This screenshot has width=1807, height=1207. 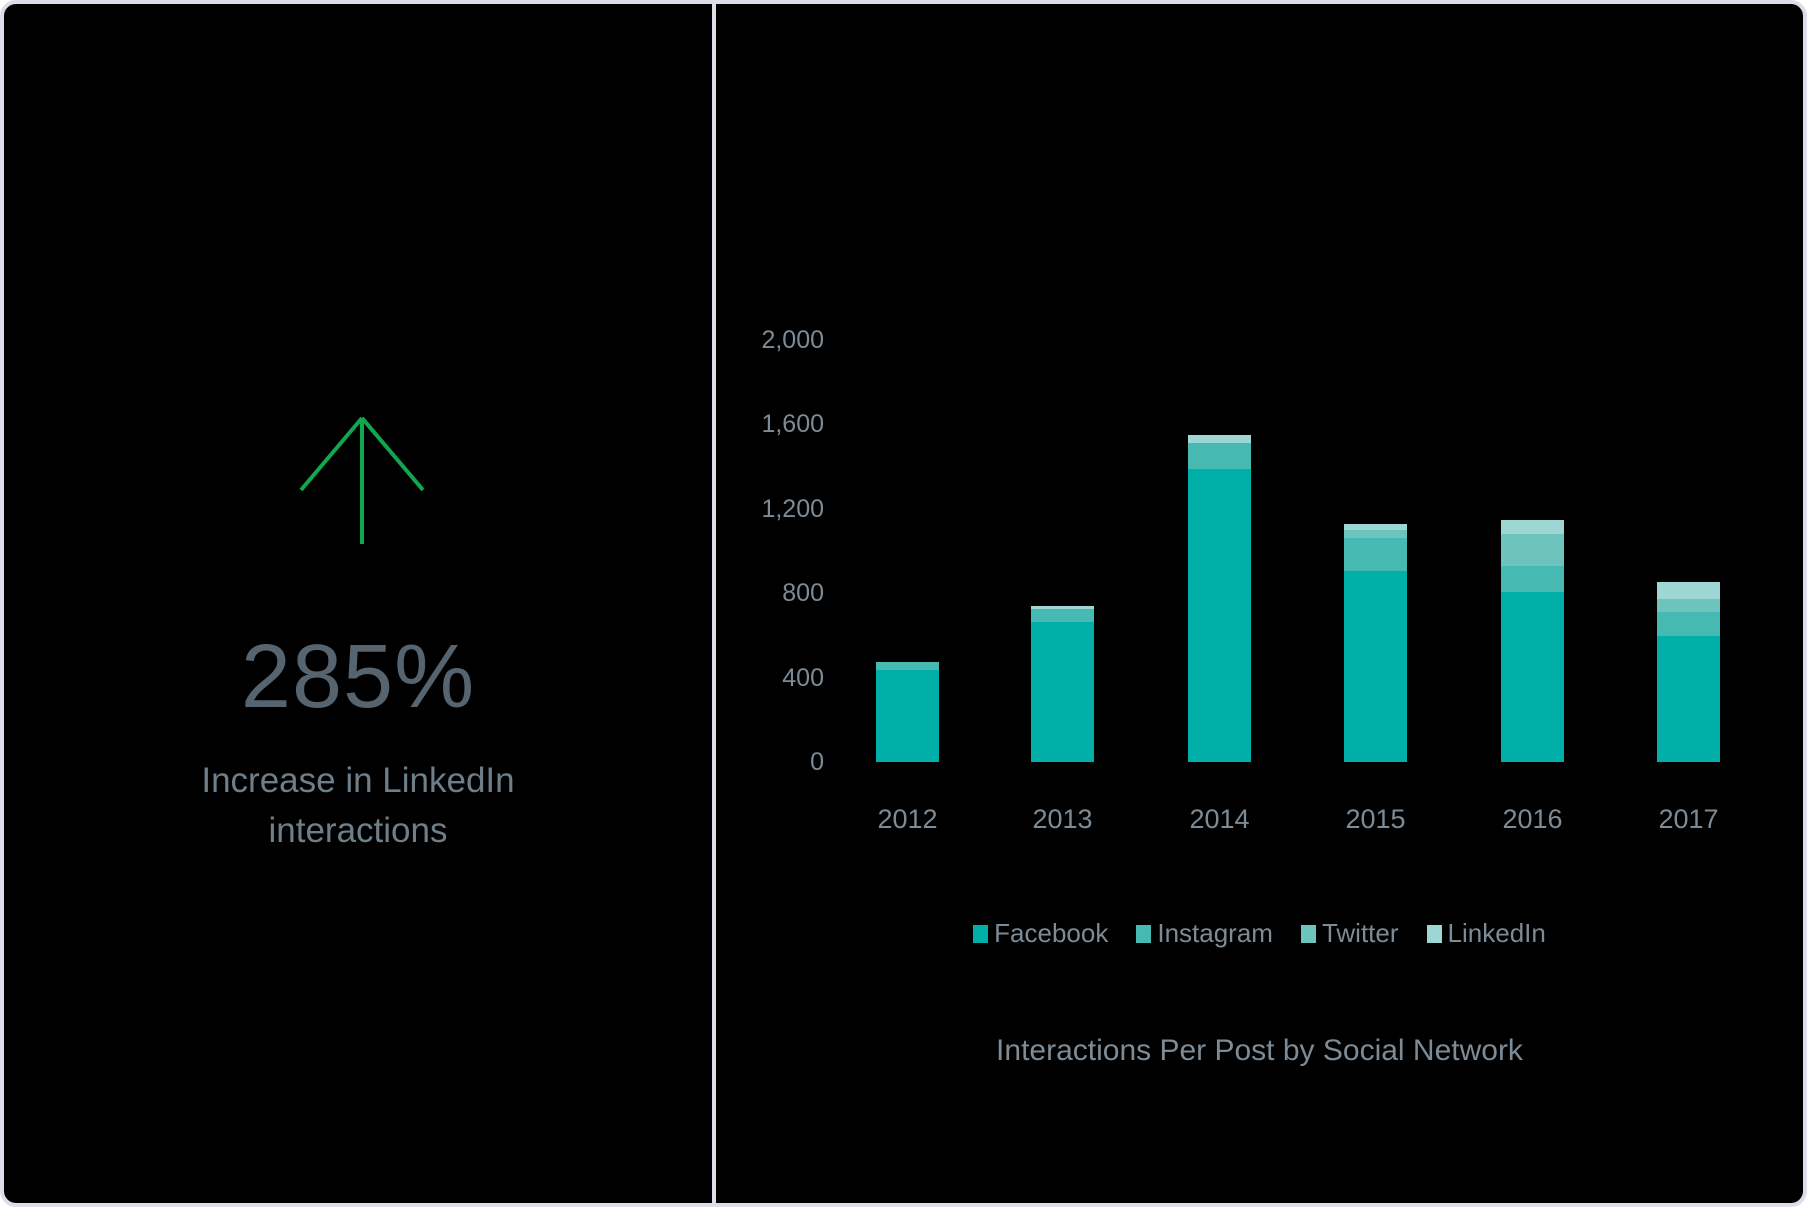 I want to click on bar-2014, so click(x=1219, y=598).